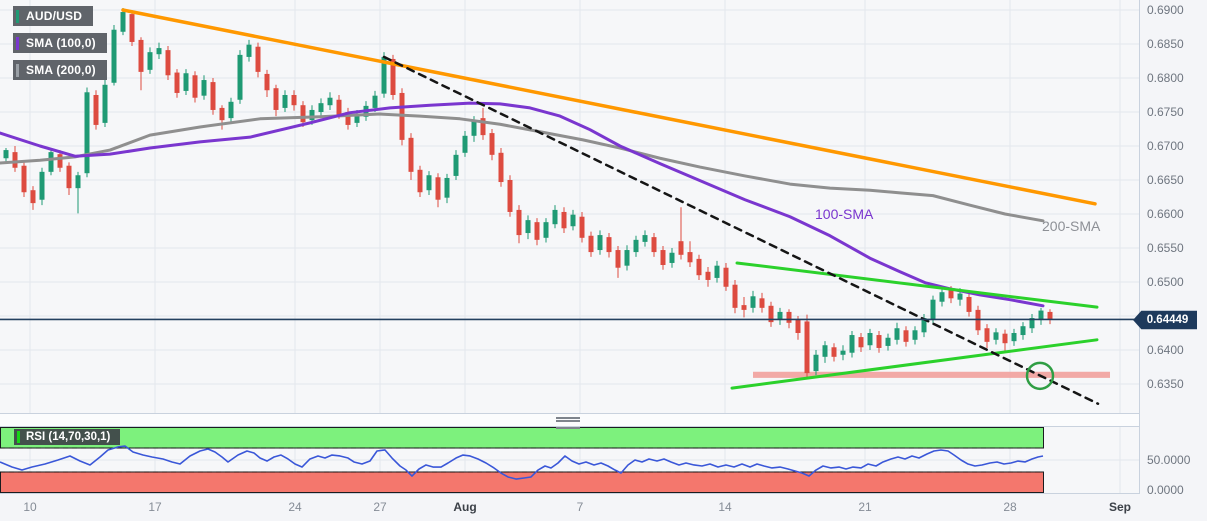 The height and width of the screenshot is (521, 1207). I want to click on time-tick-label: 10, so click(30, 507).